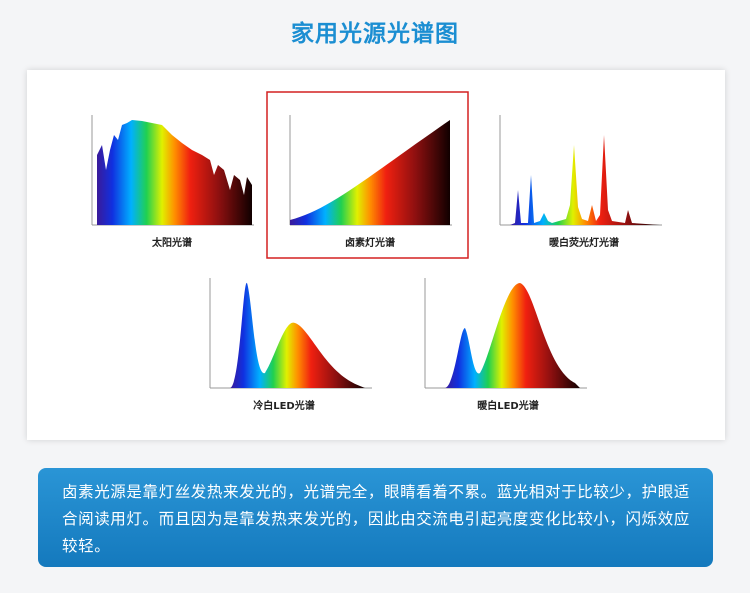 This screenshot has width=750, height=593. Describe the element at coordinates (584, 242) in the screenshot. I see `spectrum-label: 暖白荧光灯光谱` at that location.